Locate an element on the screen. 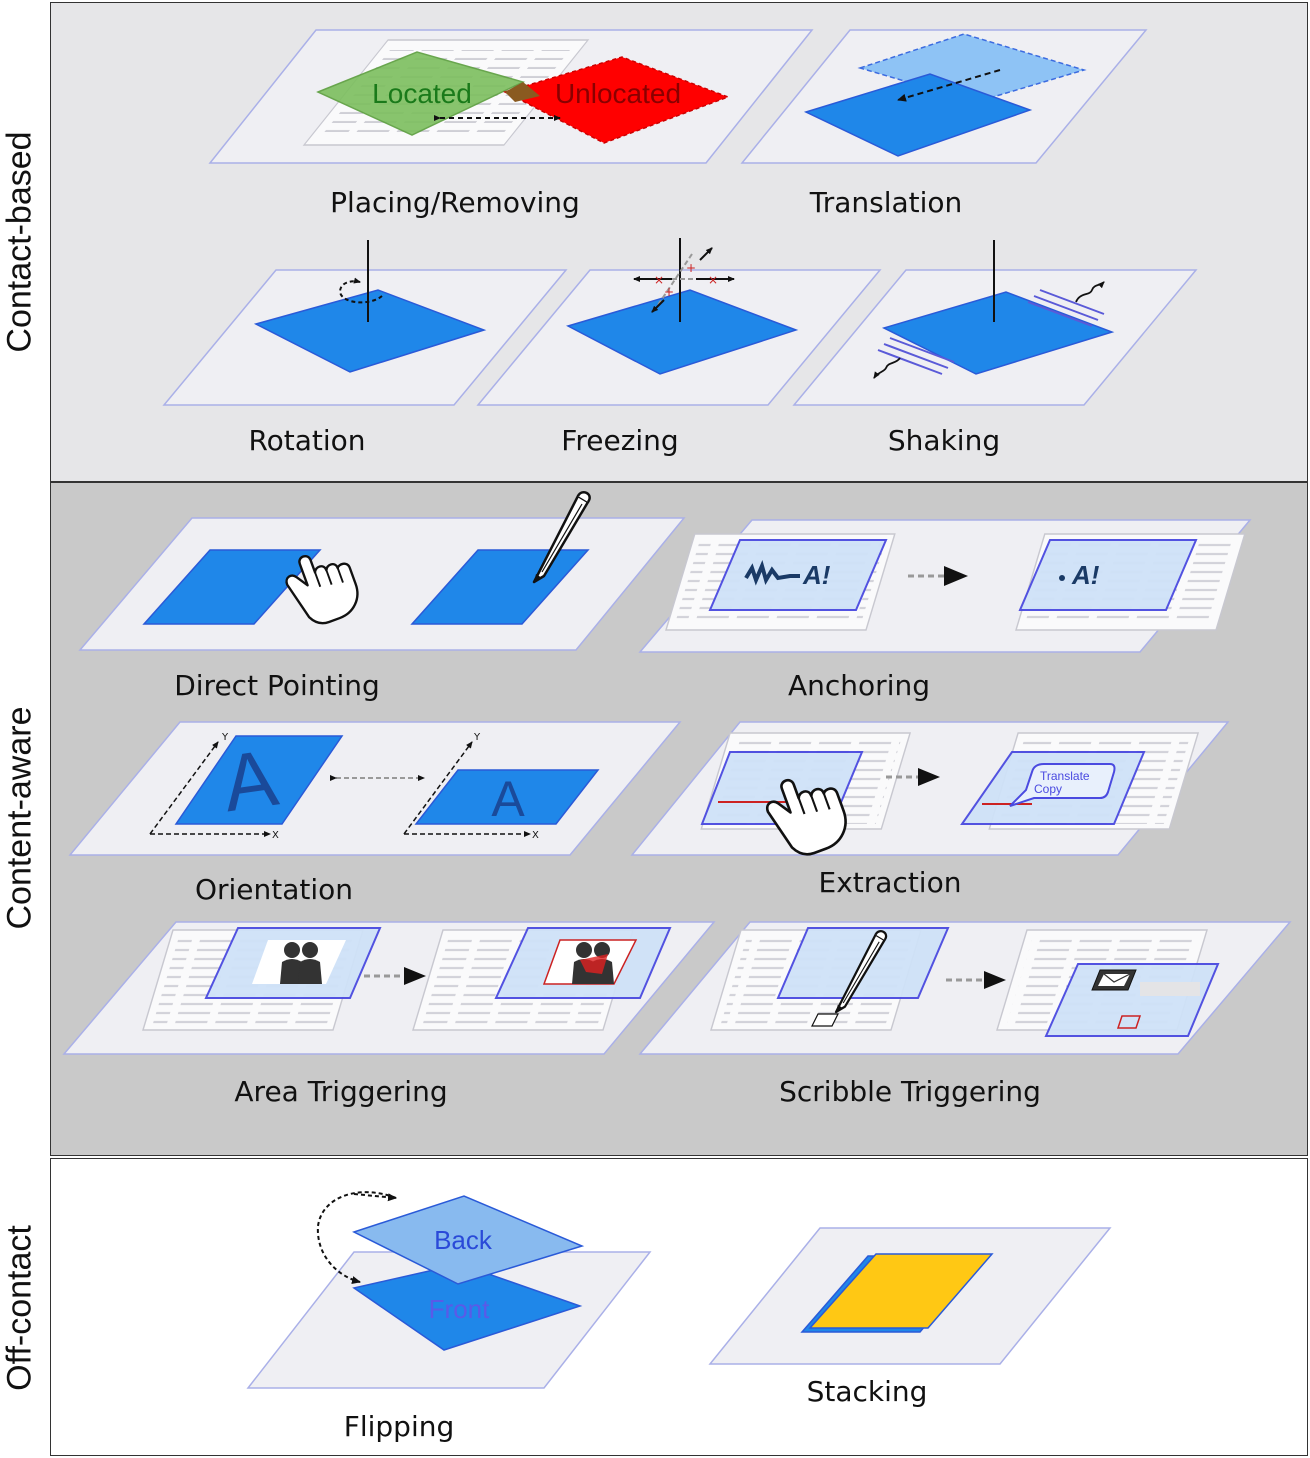  context-menu is located at coordinates (1062, 785).